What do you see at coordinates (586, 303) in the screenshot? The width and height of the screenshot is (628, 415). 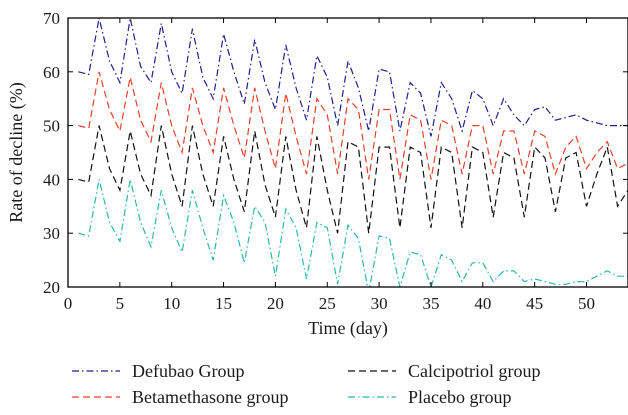 I see `x-tick-label: 50` at bounding box center [586, 303].